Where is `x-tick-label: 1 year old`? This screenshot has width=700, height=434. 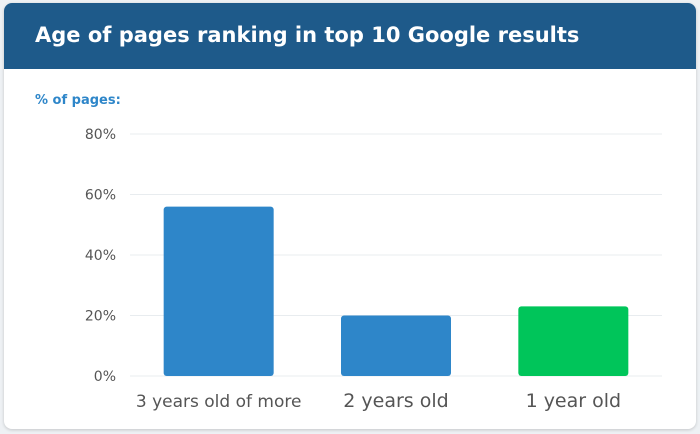
x-tick-label: 1 year old is located at coordinates (574, 401).